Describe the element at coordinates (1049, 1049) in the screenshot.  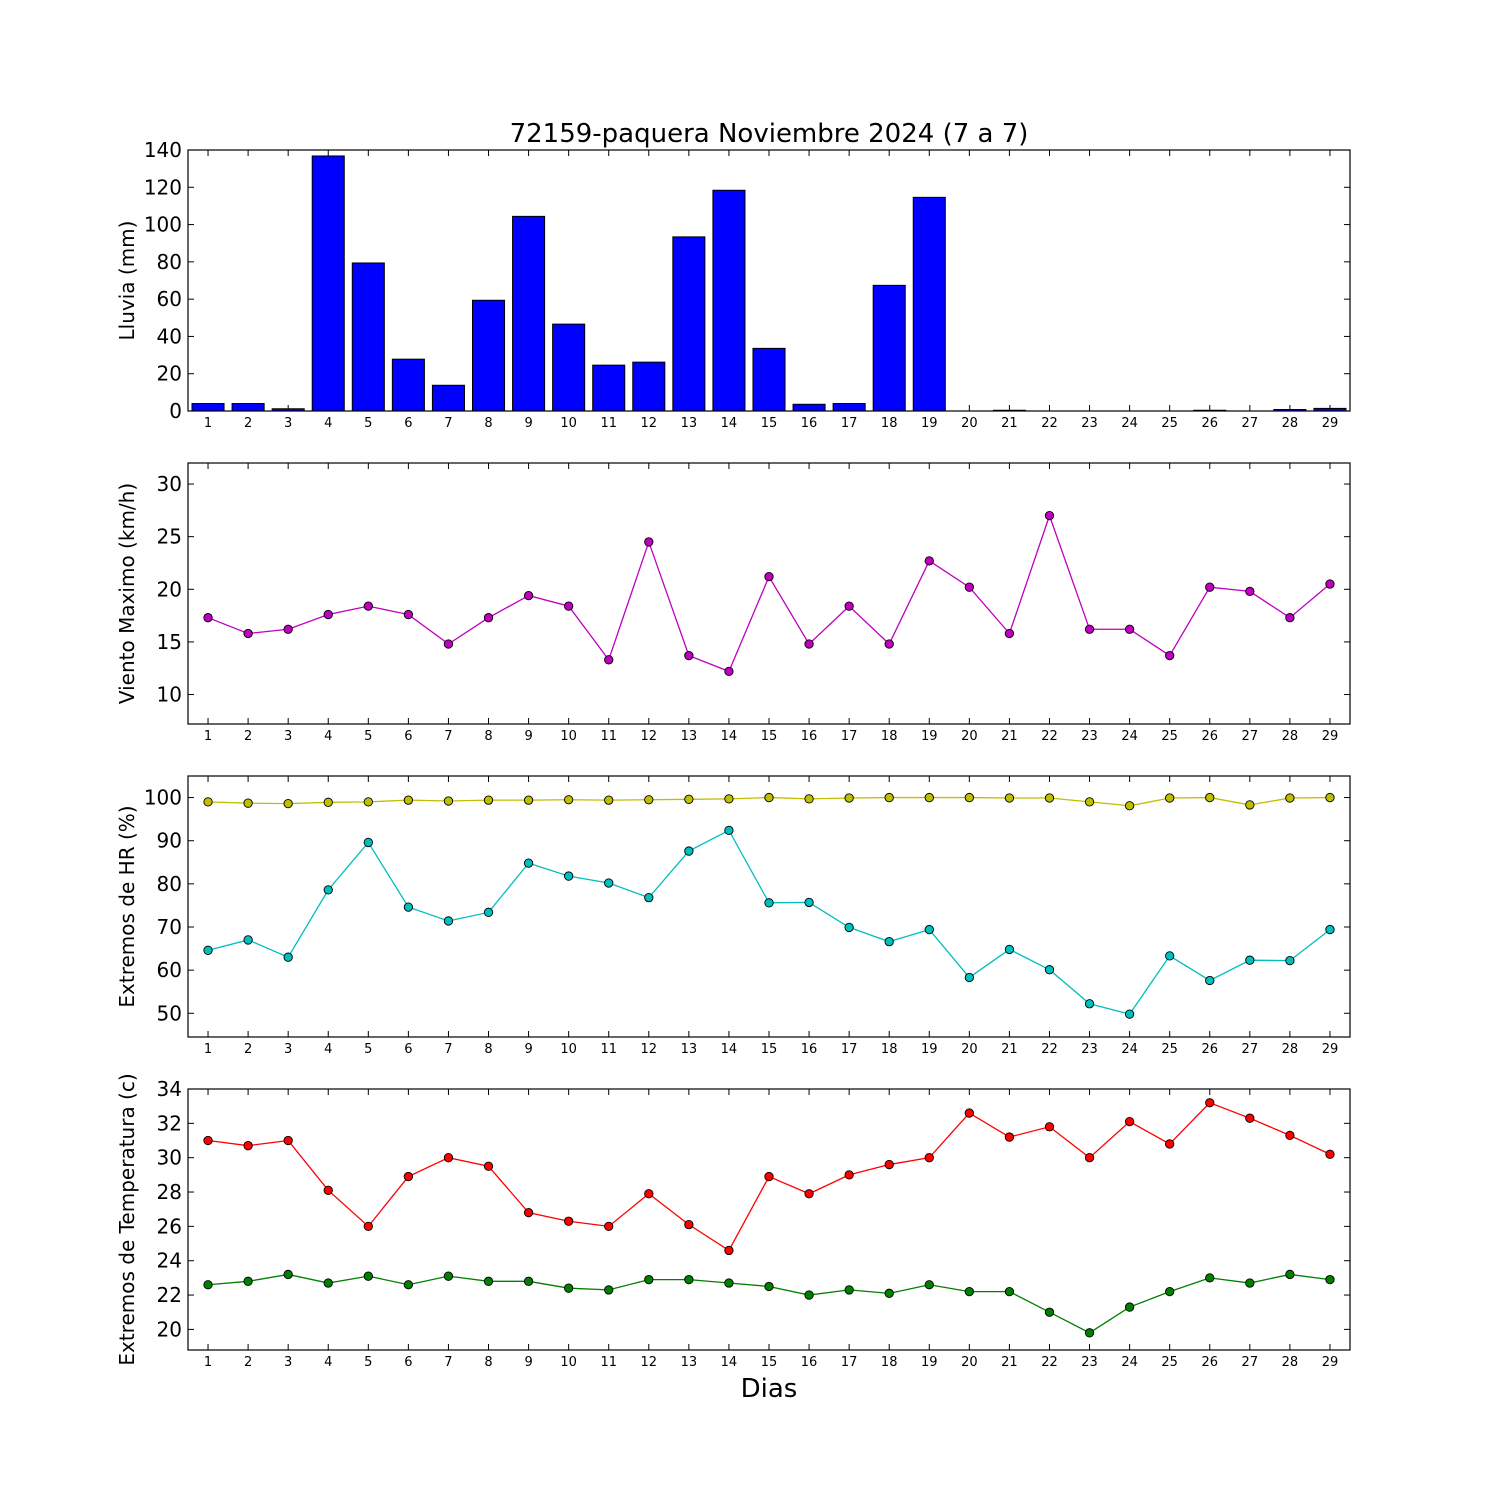
I see `humidity-x-tick-label: 22` at that location.